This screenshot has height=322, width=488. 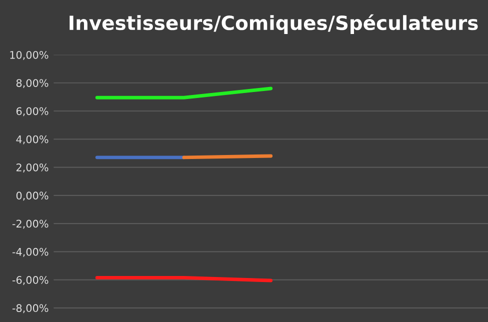 I want to click on y-tick-label: -4,00%, so click(x=30, y=252).